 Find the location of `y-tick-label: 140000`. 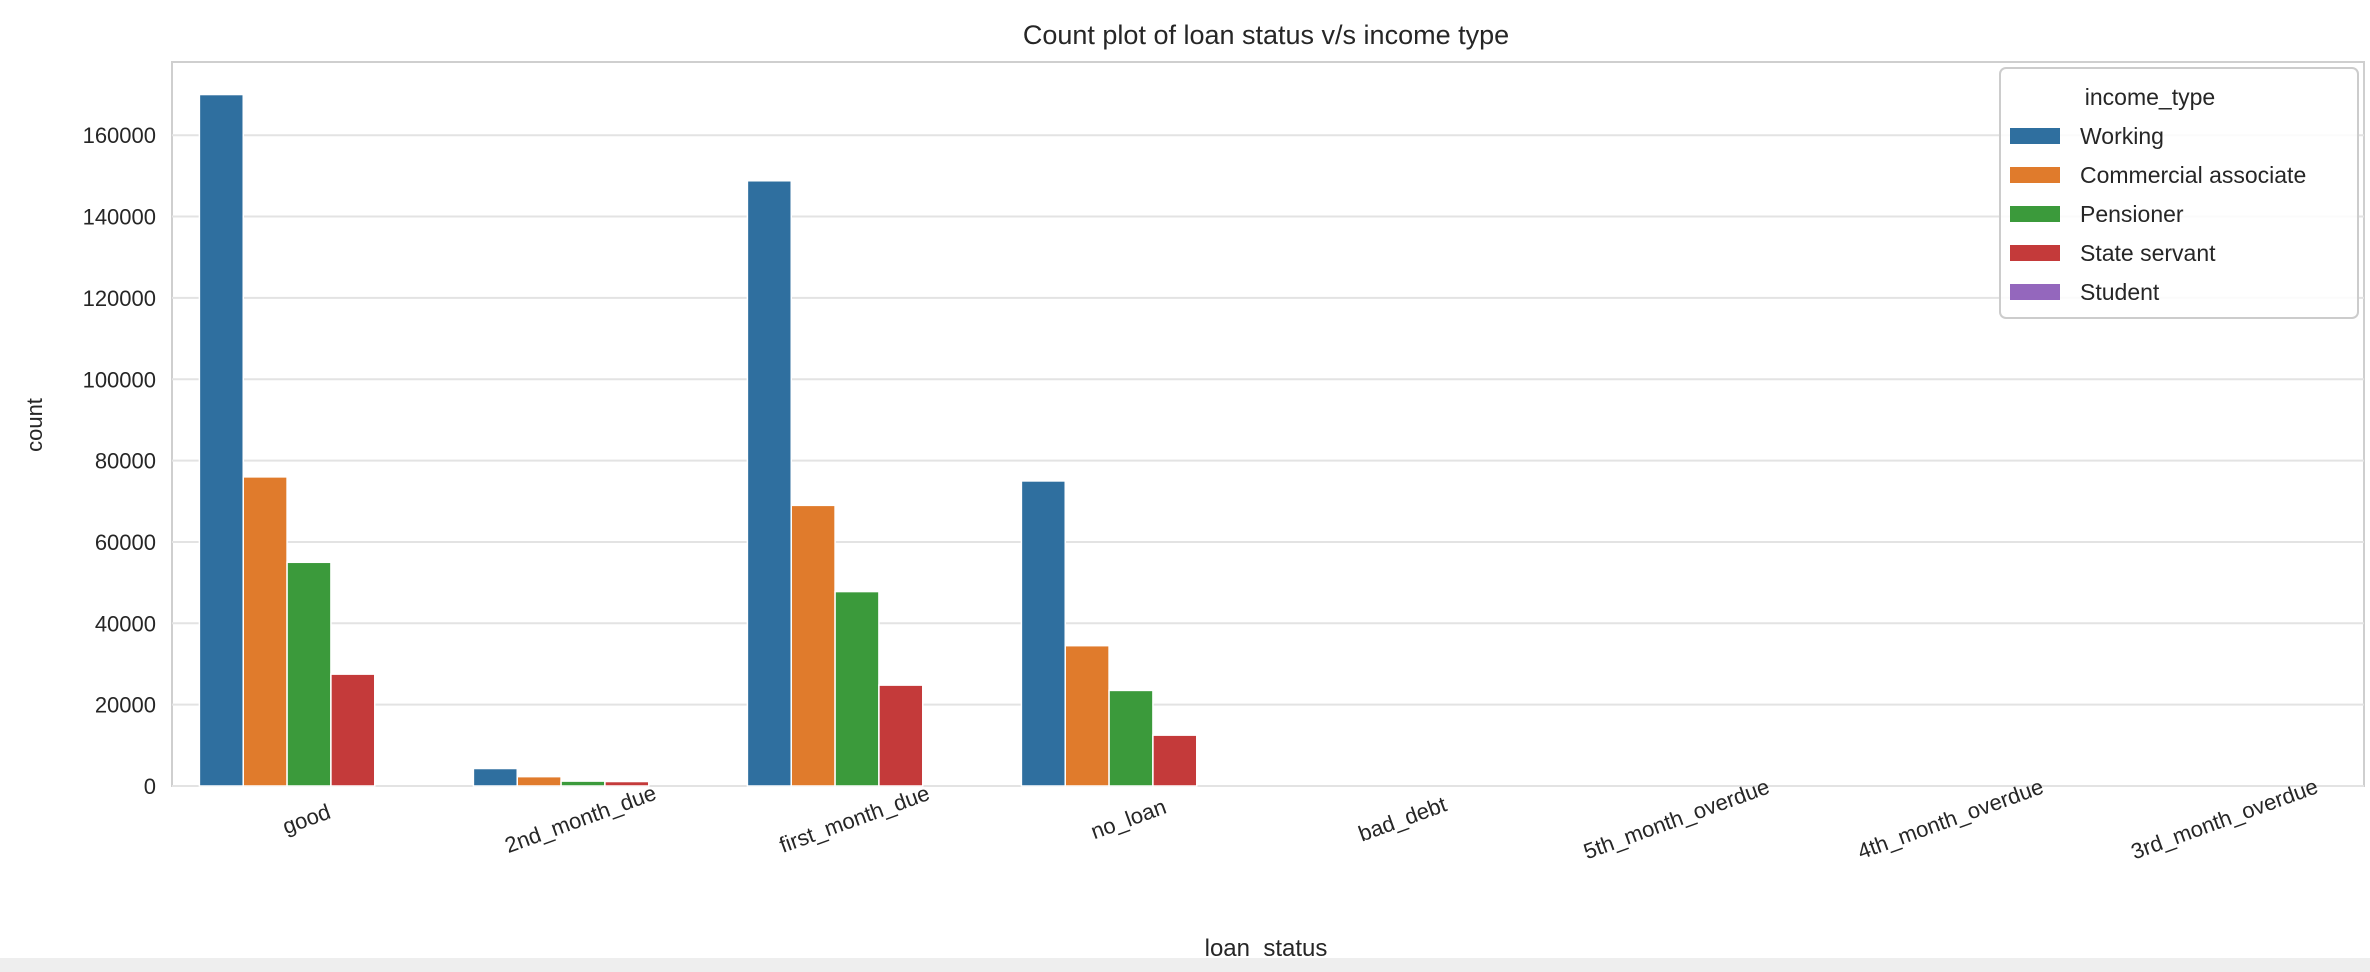

y-tick-label: 140000 is located at coordinates (119, 217).